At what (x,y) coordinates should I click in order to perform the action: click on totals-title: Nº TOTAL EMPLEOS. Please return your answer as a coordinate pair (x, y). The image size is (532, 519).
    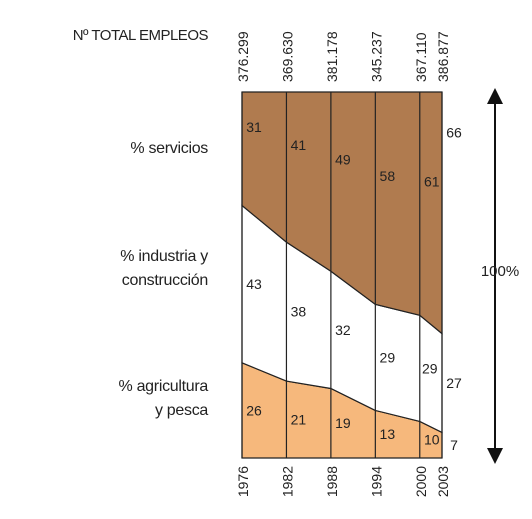
    Looking at the image, I should click on (141, 35).